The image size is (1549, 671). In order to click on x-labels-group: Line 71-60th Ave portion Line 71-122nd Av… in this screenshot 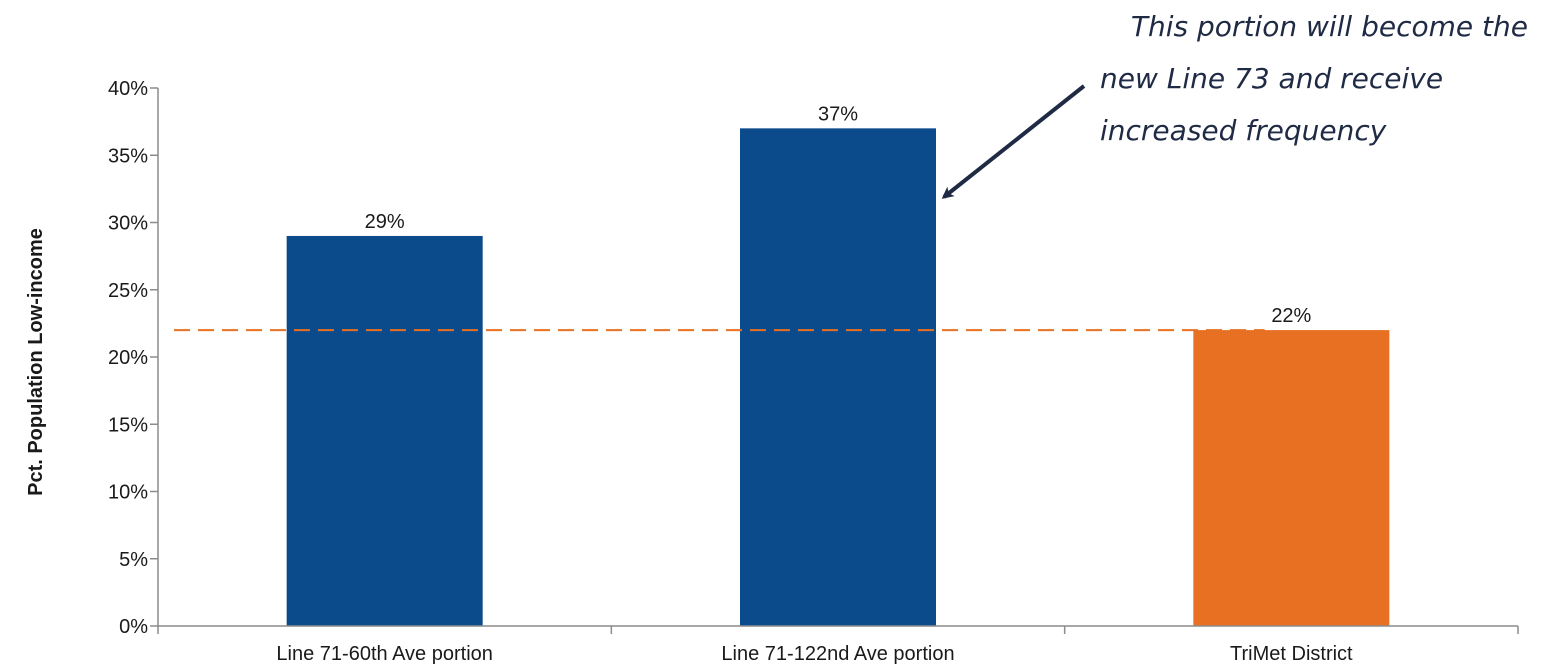, I will do `click(814, 654)`.